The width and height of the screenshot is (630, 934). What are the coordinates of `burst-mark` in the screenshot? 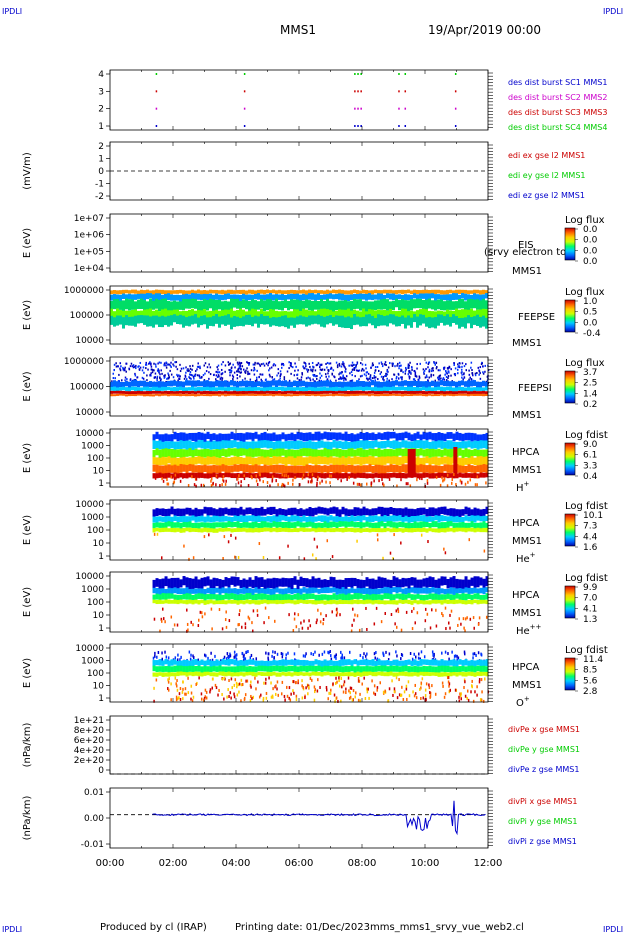 It's located at (405, 126).